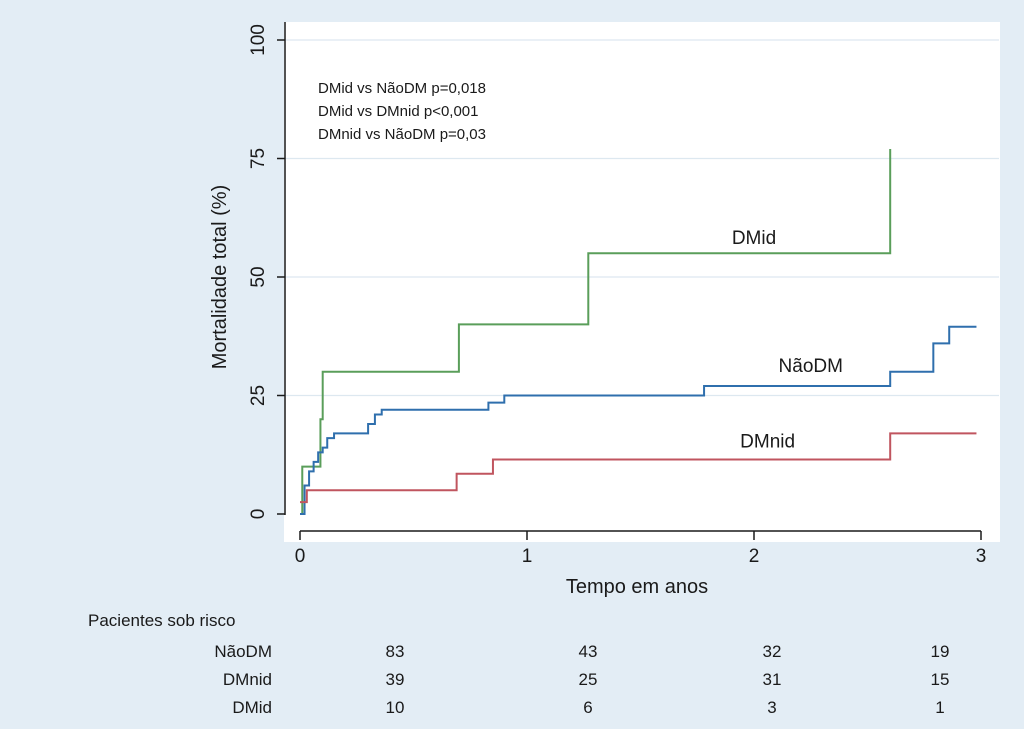 The width and height of the screenshot is (1024, 729). I want to click on p-value-annotation-3: DMnid vs NãoDM p=0,03, so click(402, 134).